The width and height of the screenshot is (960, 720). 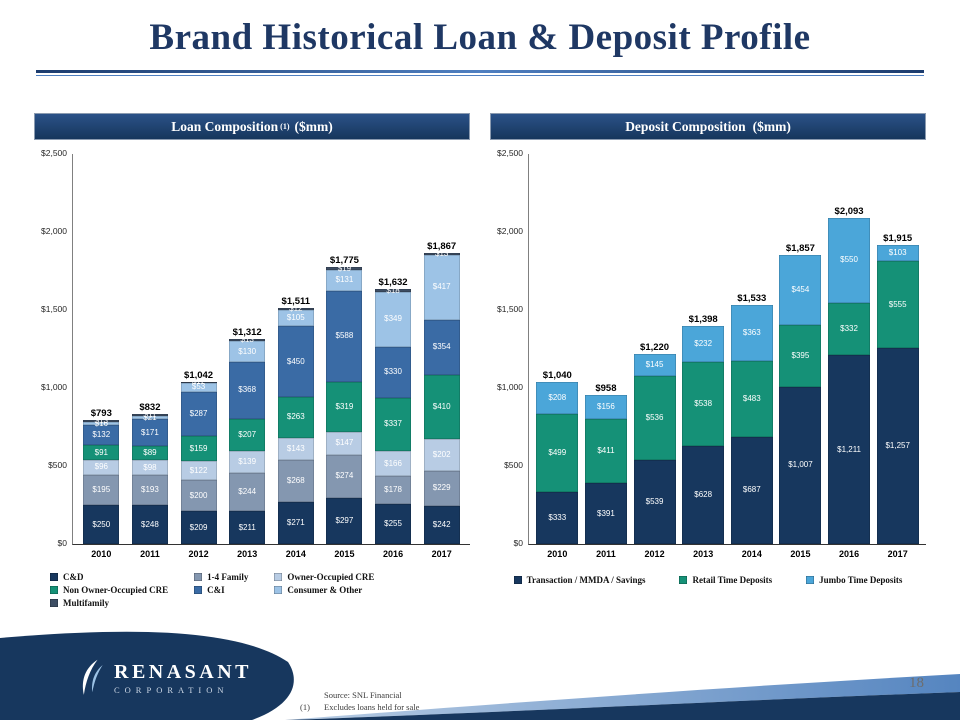 I want to click on segment-value-label: $411, so click(x=606, y=450).